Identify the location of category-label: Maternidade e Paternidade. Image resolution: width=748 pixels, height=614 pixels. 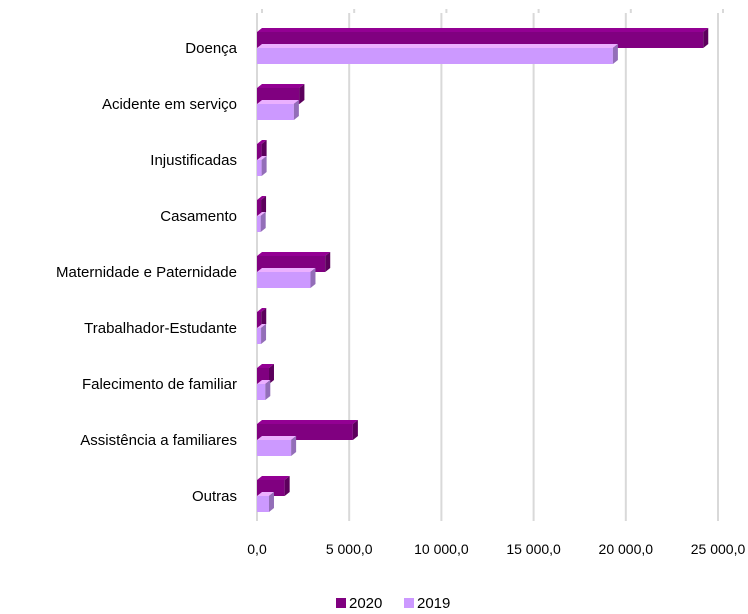
(146, 272).